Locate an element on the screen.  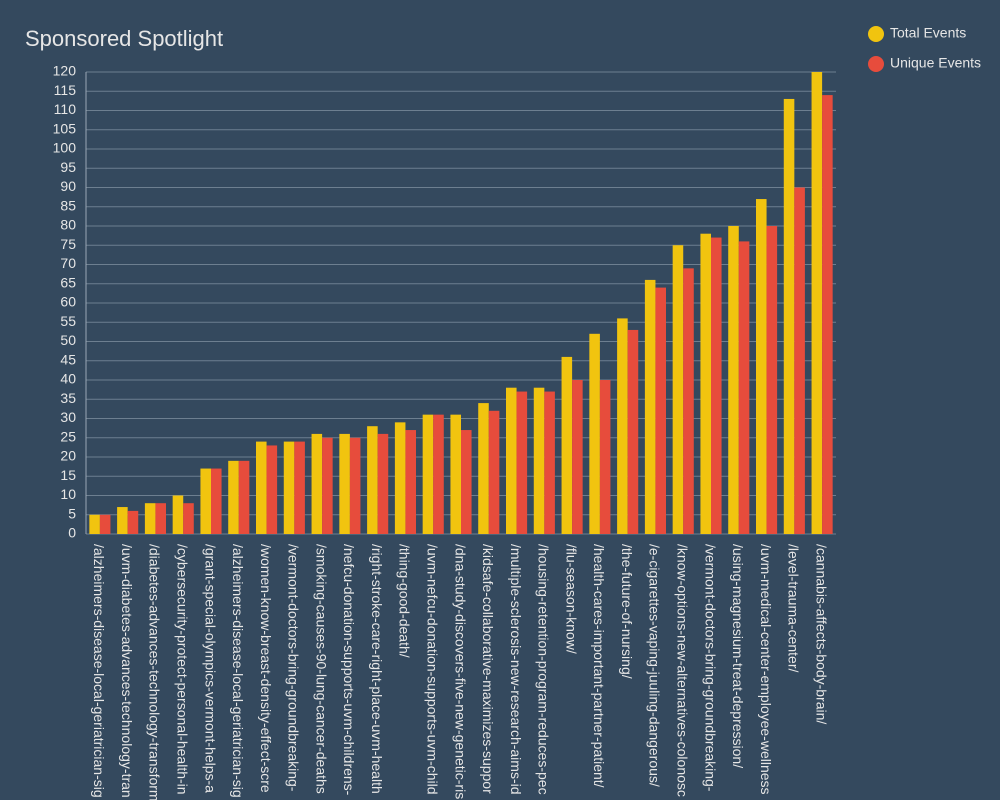
y-tick-label: 90 is located at coordinates (68, 186).